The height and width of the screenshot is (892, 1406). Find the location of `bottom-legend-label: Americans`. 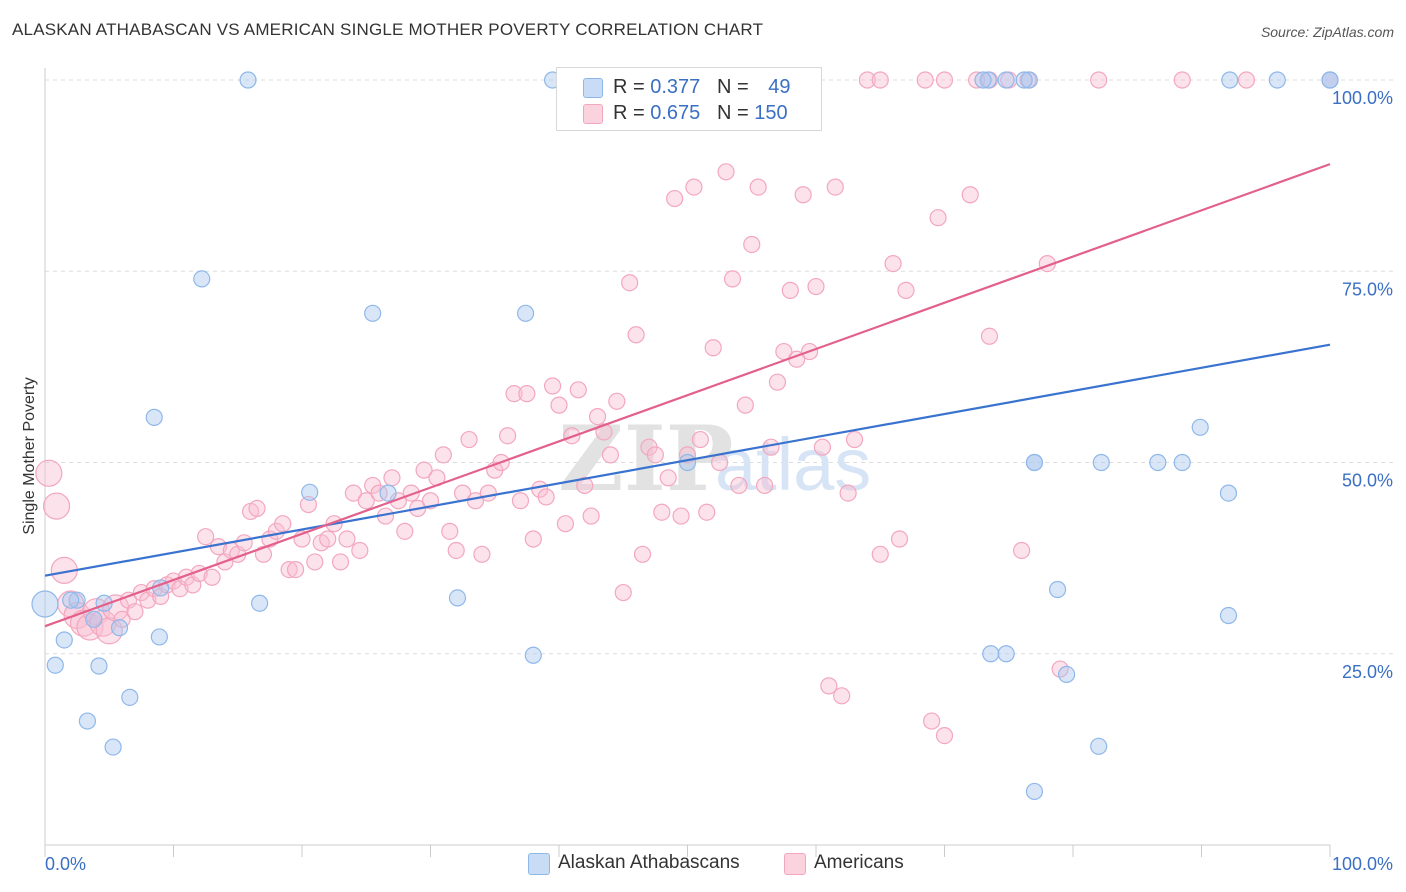

bottom-legend-label: Americans is located at coordinates (859, 862).